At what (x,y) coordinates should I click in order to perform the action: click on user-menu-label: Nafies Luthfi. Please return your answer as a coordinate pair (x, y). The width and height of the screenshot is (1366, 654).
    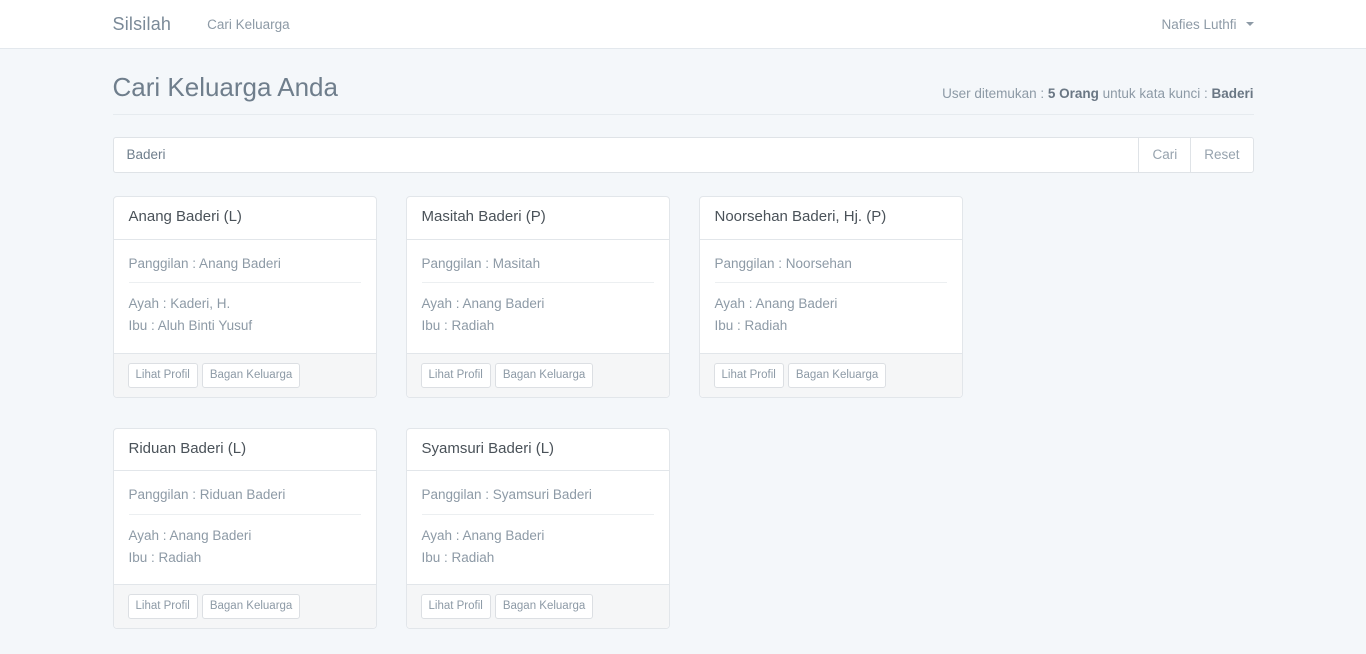
    Looking at the image, I should click on (1199, 24).